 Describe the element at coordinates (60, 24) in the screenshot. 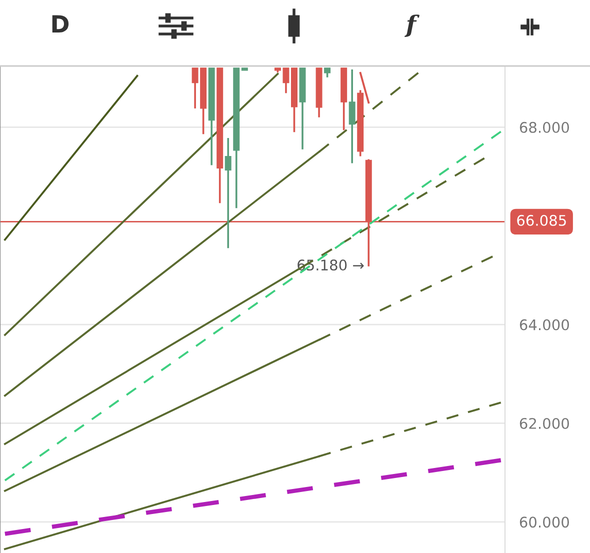

I see `text: D` at that location.